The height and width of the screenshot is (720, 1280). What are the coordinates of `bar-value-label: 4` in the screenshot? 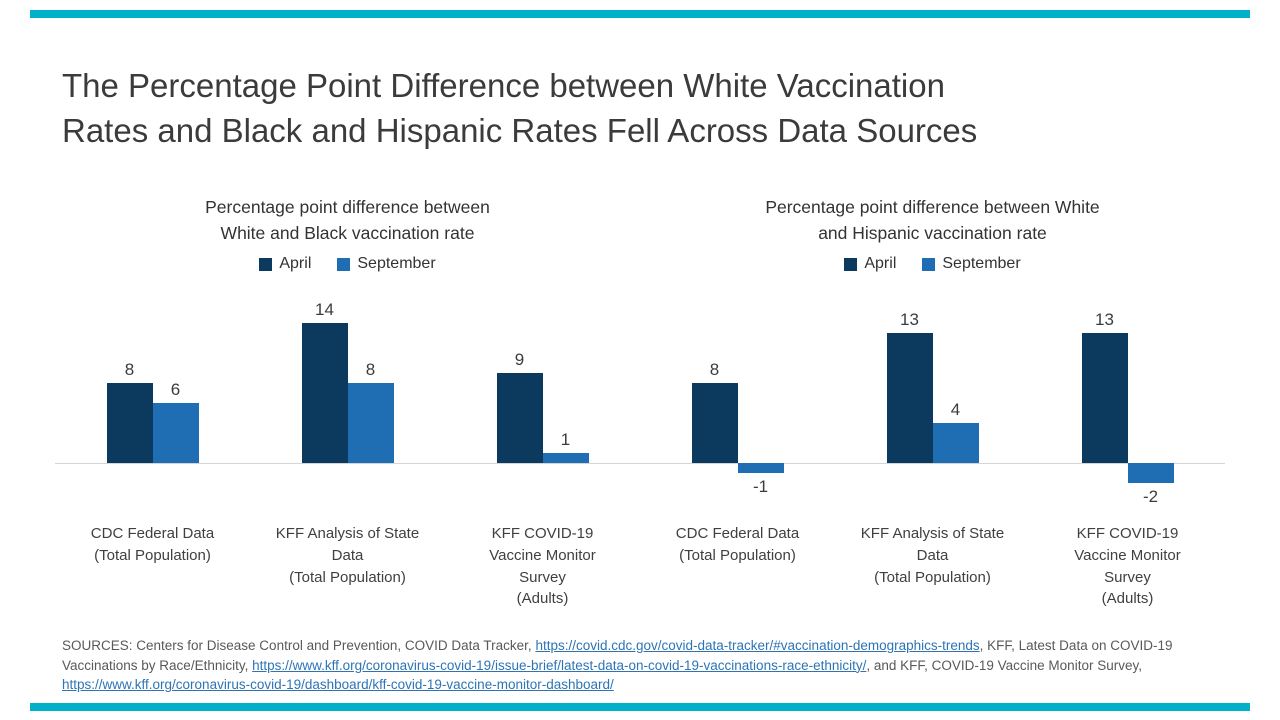 It's located at (955, 409).